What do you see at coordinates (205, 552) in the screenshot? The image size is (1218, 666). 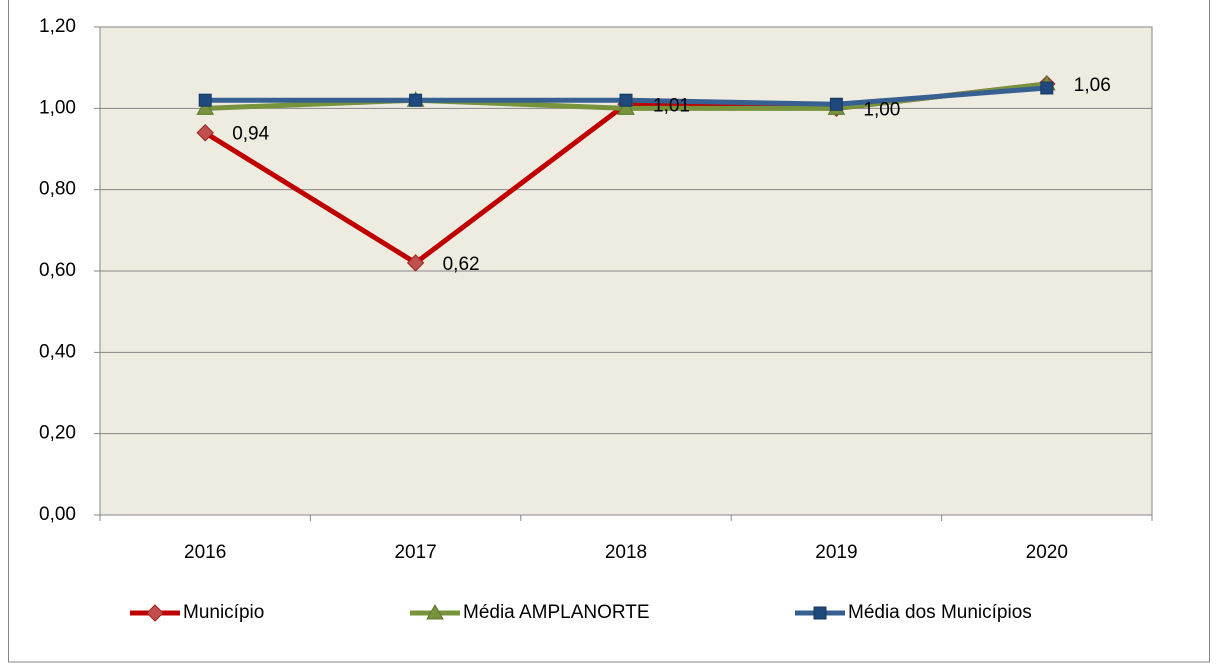 I see `x-tick-label: 2016` at bounding box center [205, 552].